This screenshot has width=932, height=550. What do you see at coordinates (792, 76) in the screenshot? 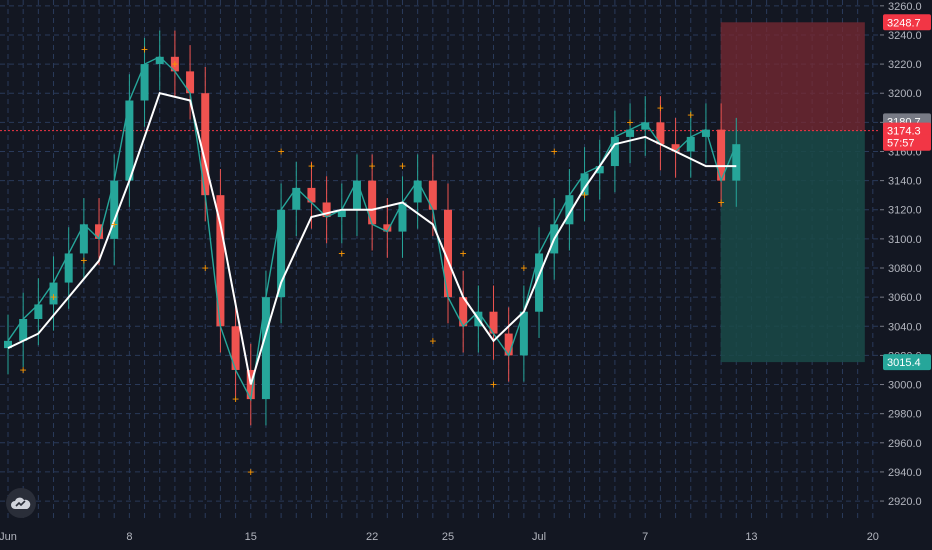
I see `position-loss-zone` at bounding box center [792, 76].